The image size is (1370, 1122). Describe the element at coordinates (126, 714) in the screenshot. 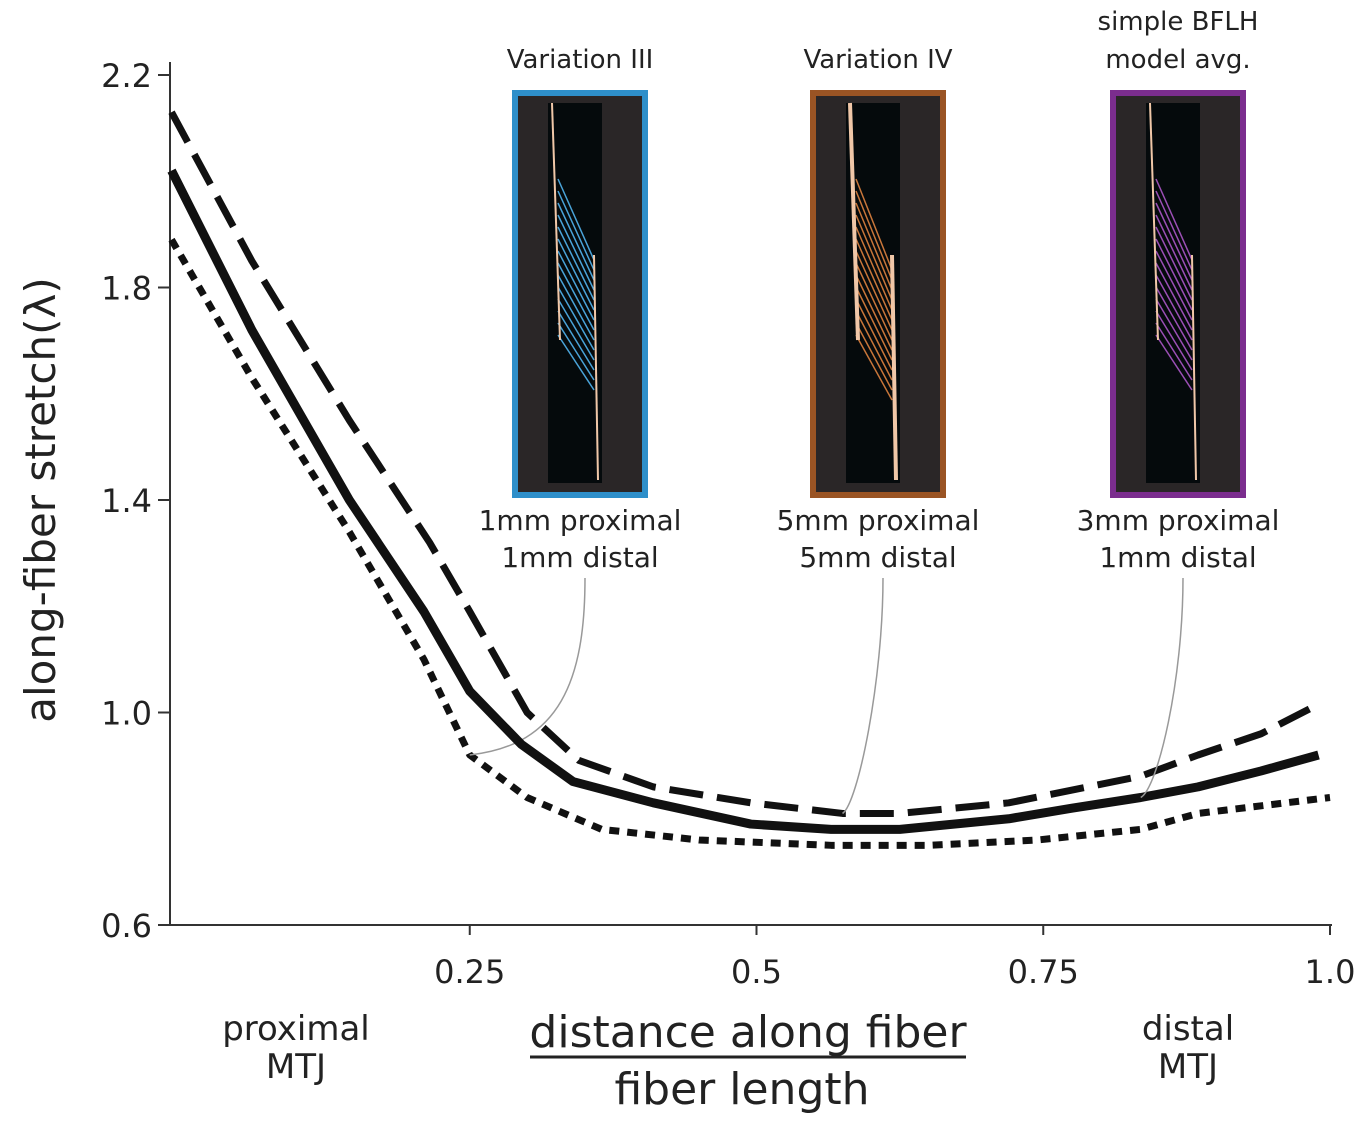

I see `y-tick-label: 1.0` at that location.